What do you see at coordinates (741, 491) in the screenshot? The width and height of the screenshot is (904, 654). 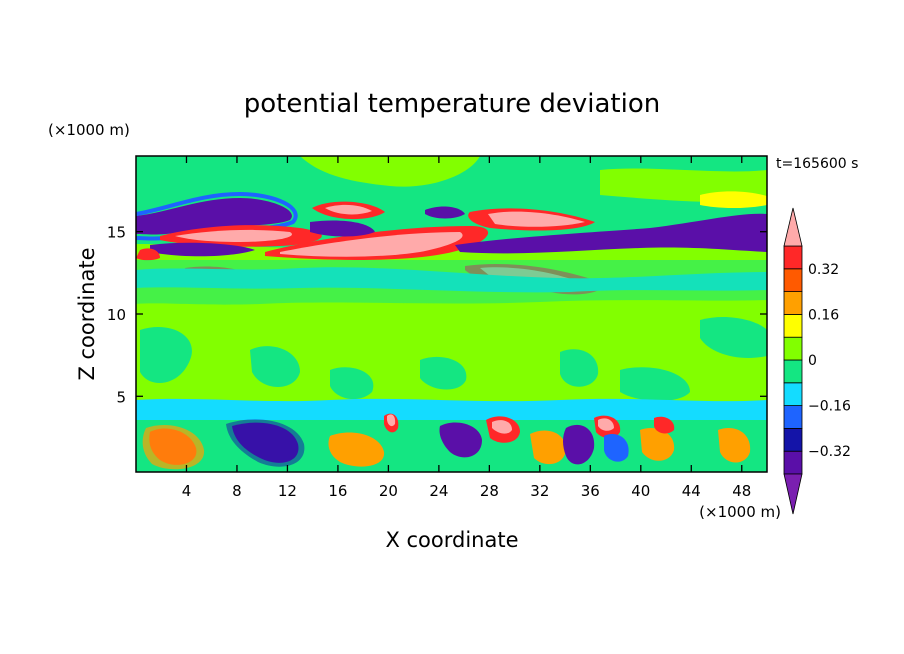 I see `x-tick-label: 48` at bounding box center [741, 491].